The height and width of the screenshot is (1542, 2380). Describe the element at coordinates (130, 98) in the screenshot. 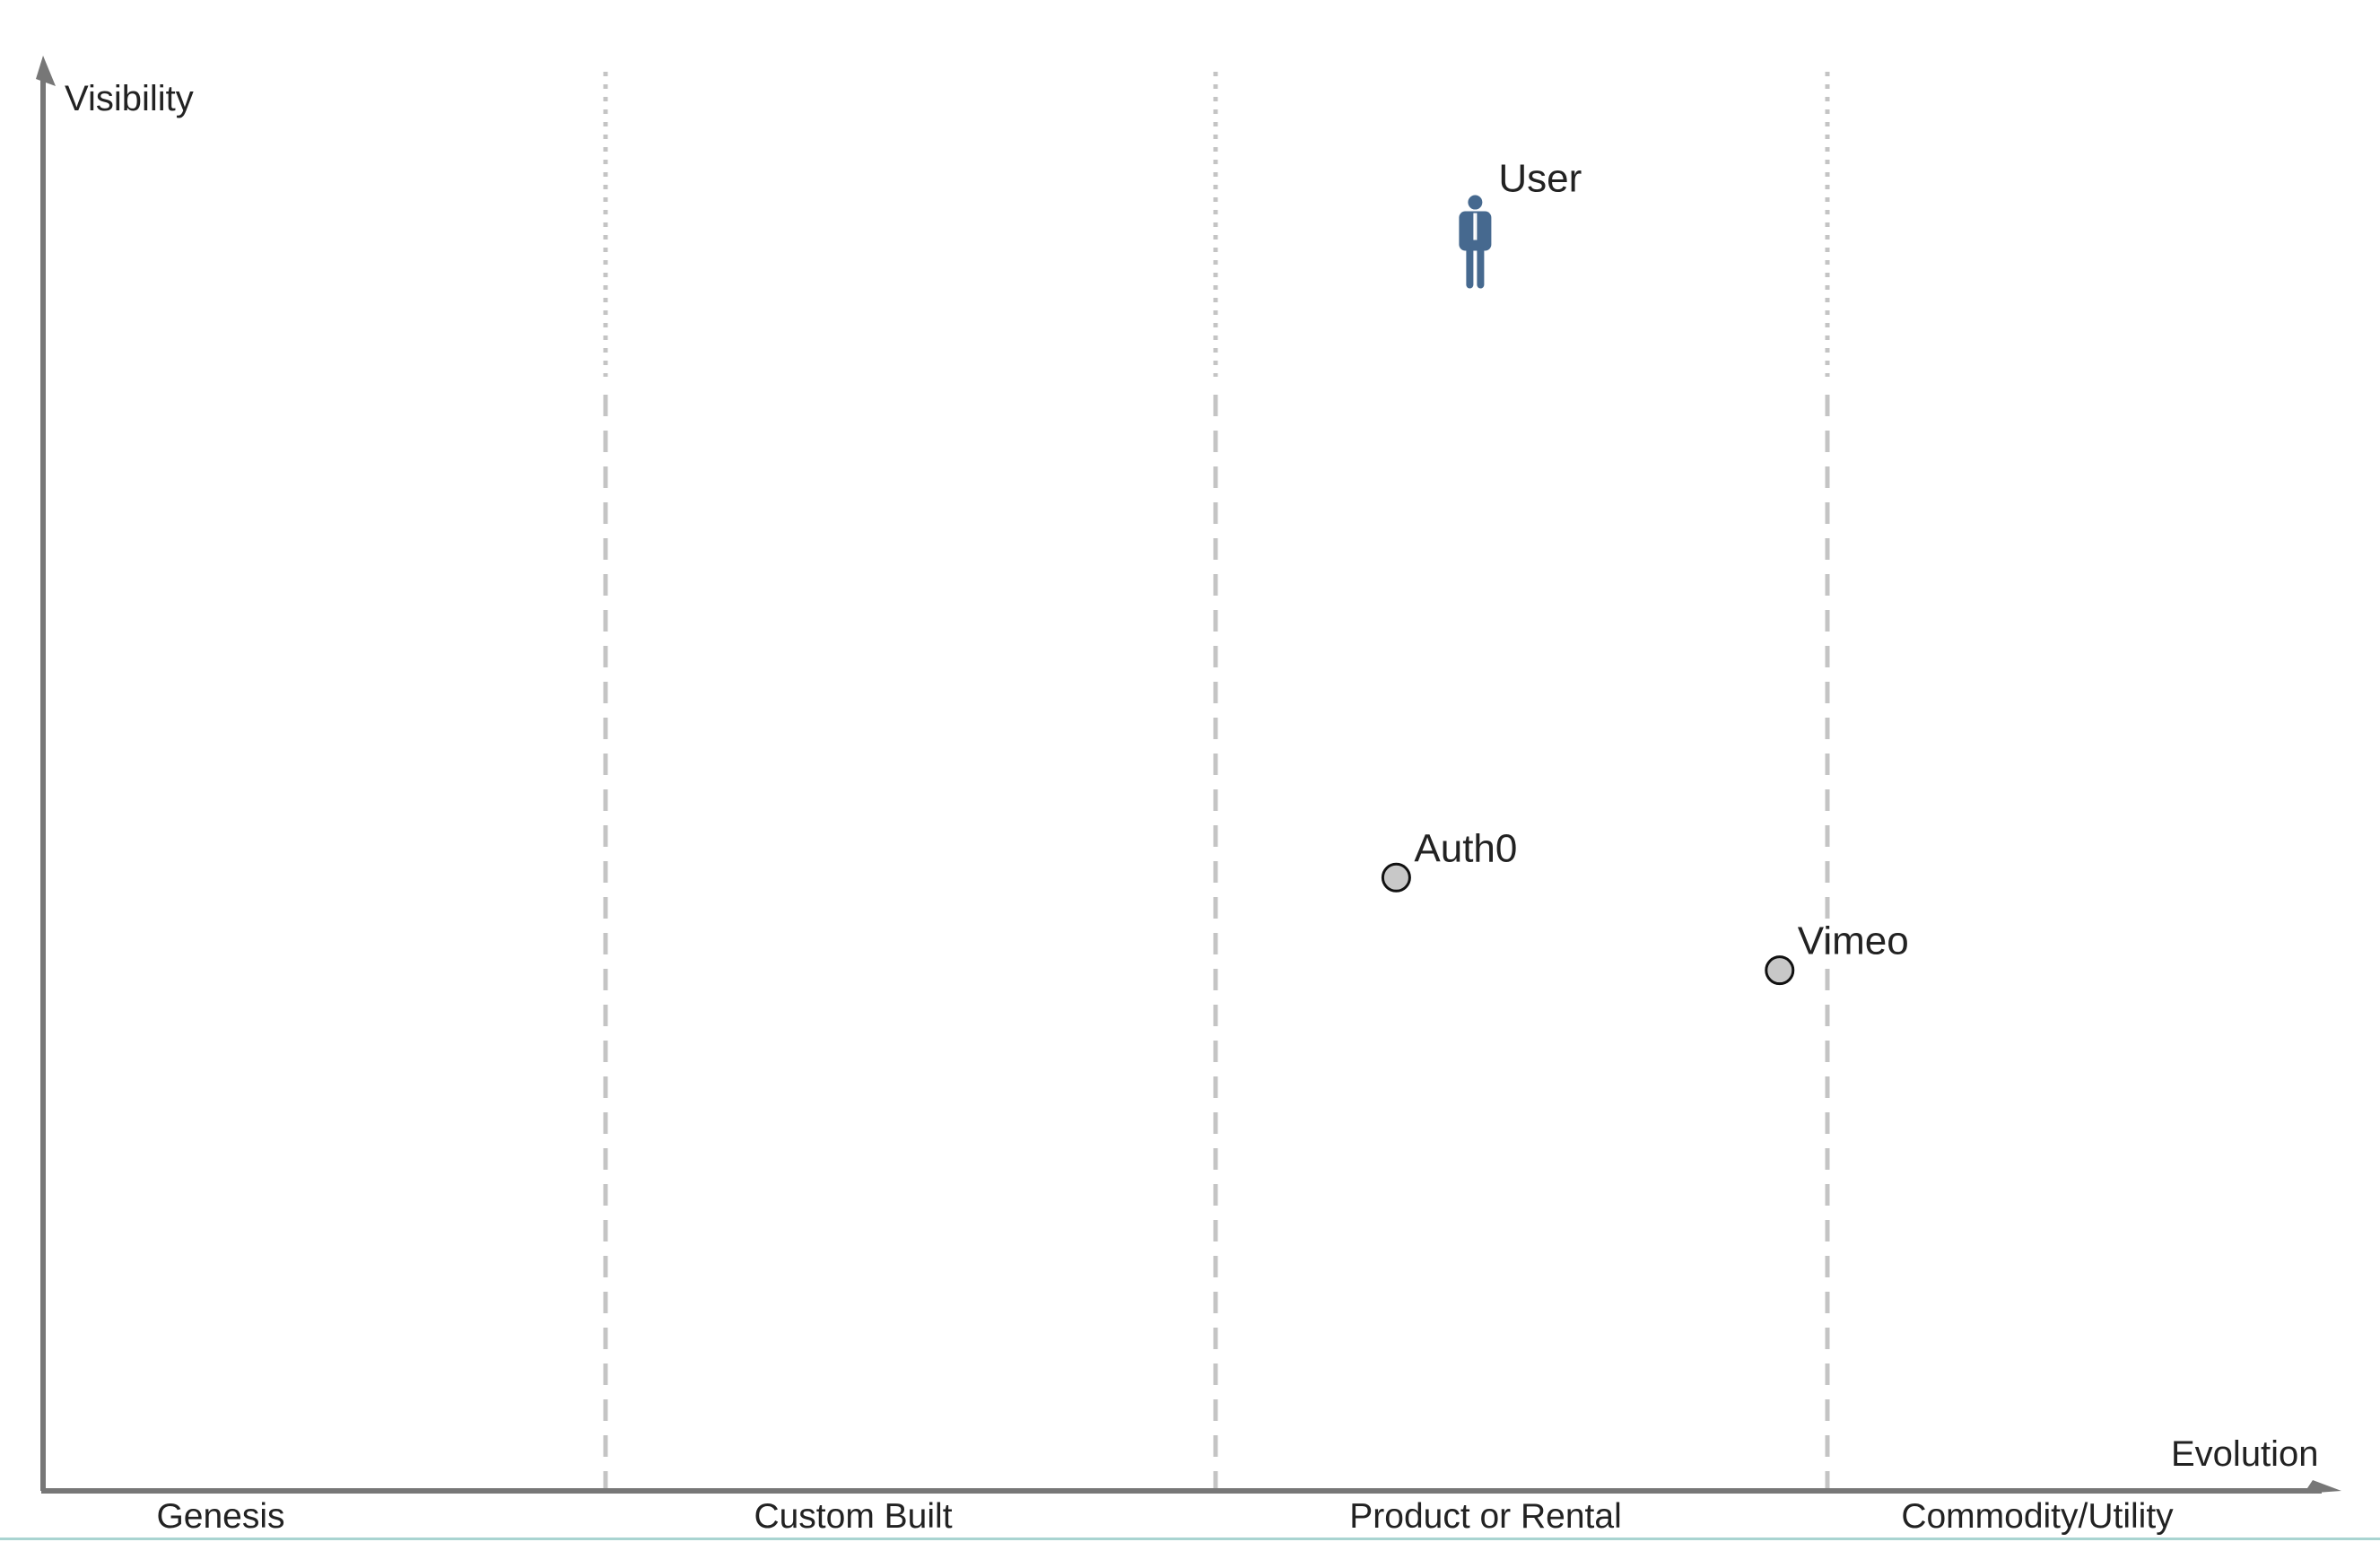

I see `y-axis-title: Visibility` at that location.